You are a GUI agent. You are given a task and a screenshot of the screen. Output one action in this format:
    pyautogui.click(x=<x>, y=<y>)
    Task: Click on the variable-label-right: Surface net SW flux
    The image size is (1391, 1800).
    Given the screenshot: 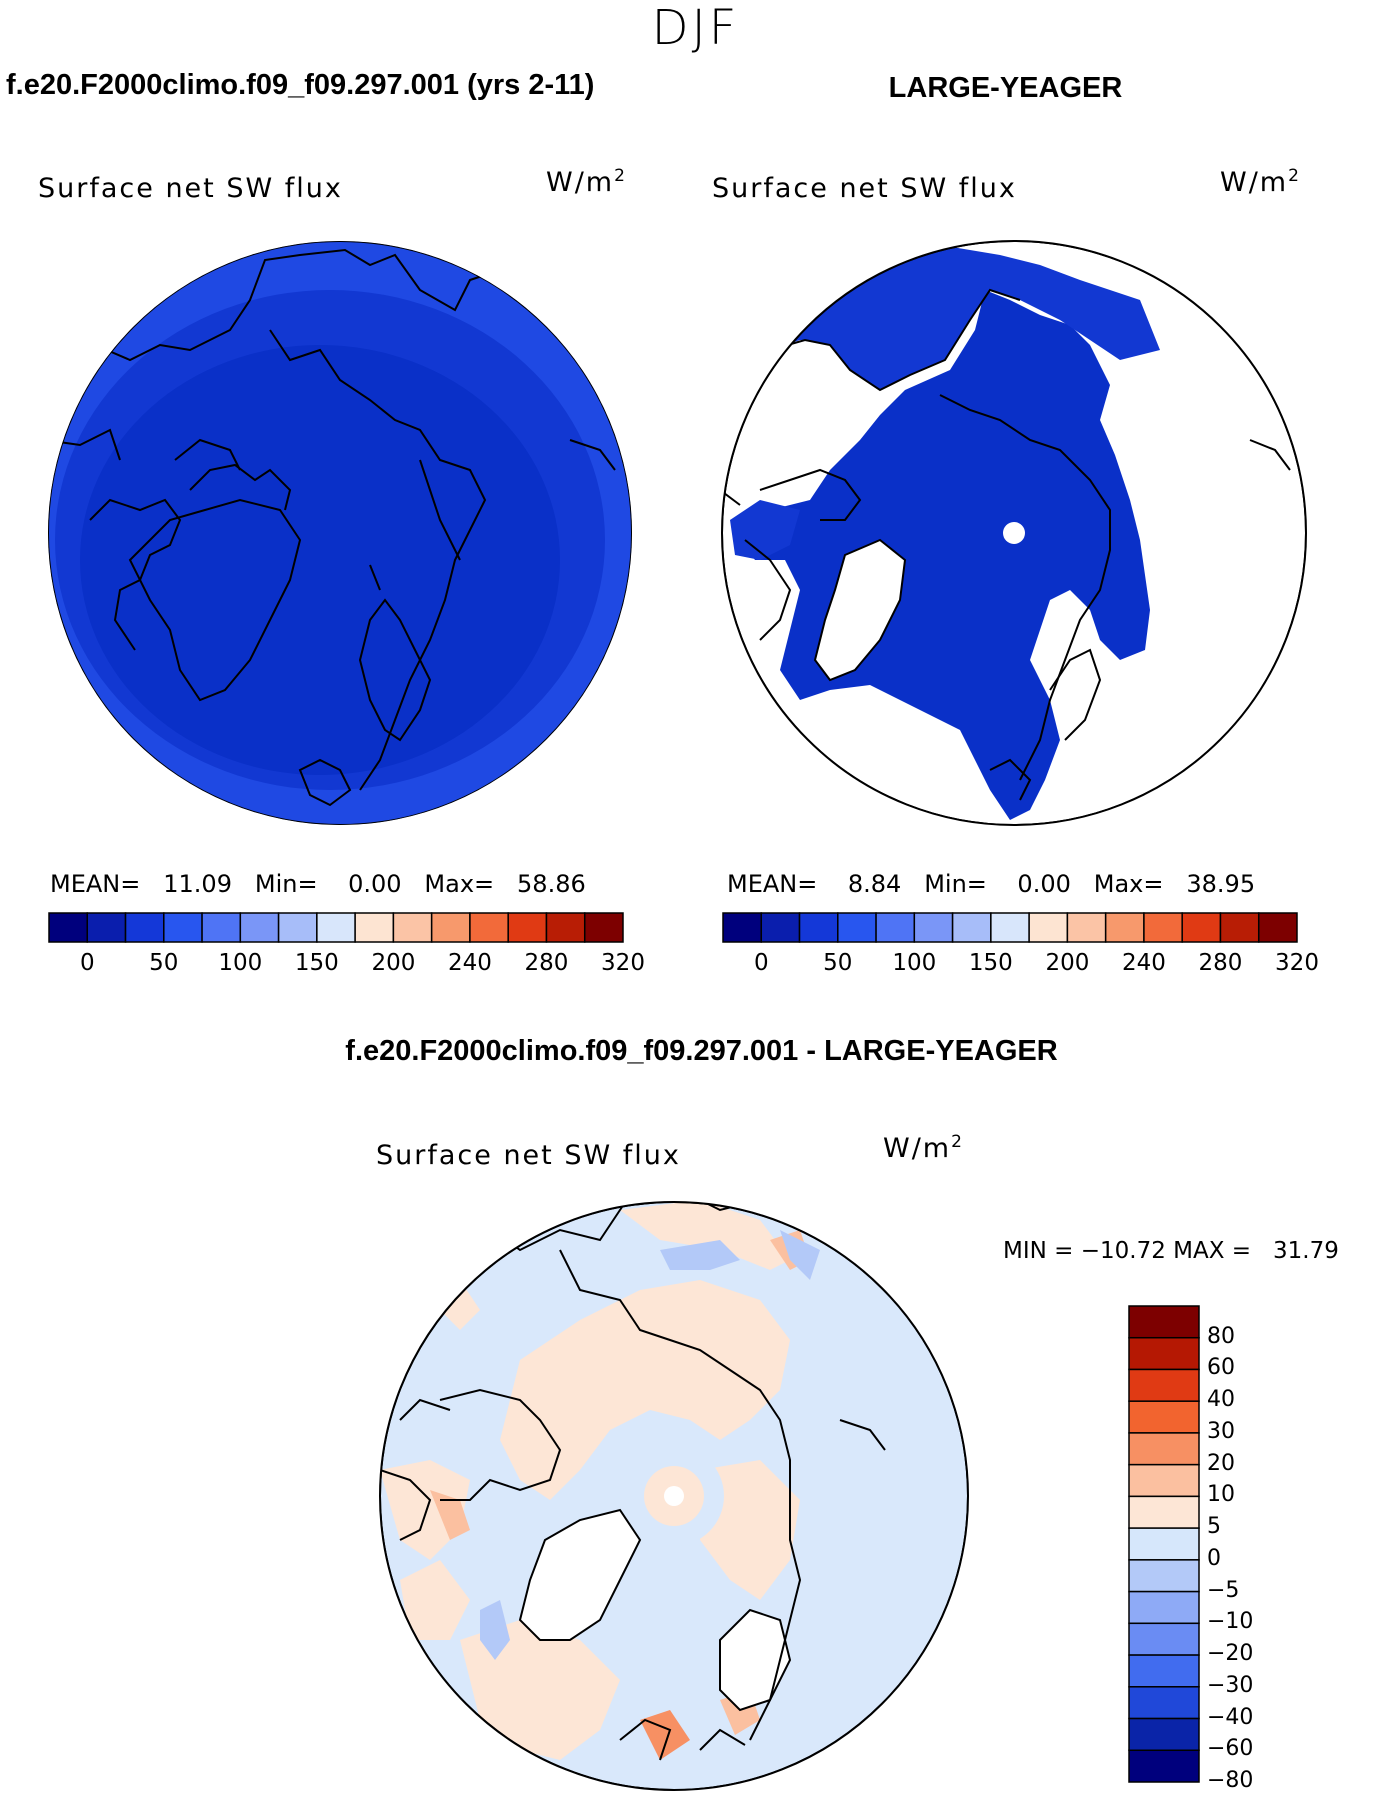 What is the action you would take?
    pyautogui.click(x=864, y=188)
    